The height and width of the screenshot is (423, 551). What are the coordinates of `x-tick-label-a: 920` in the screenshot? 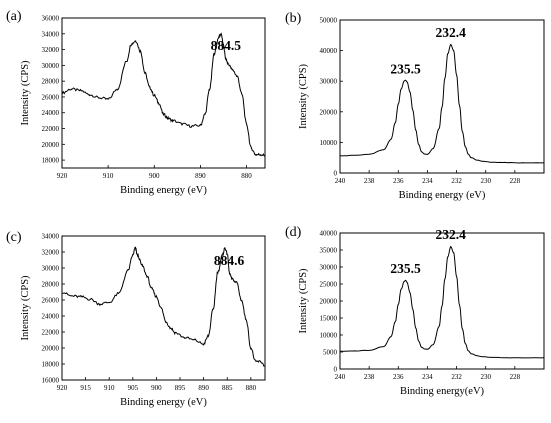 It's located at (62, 176).